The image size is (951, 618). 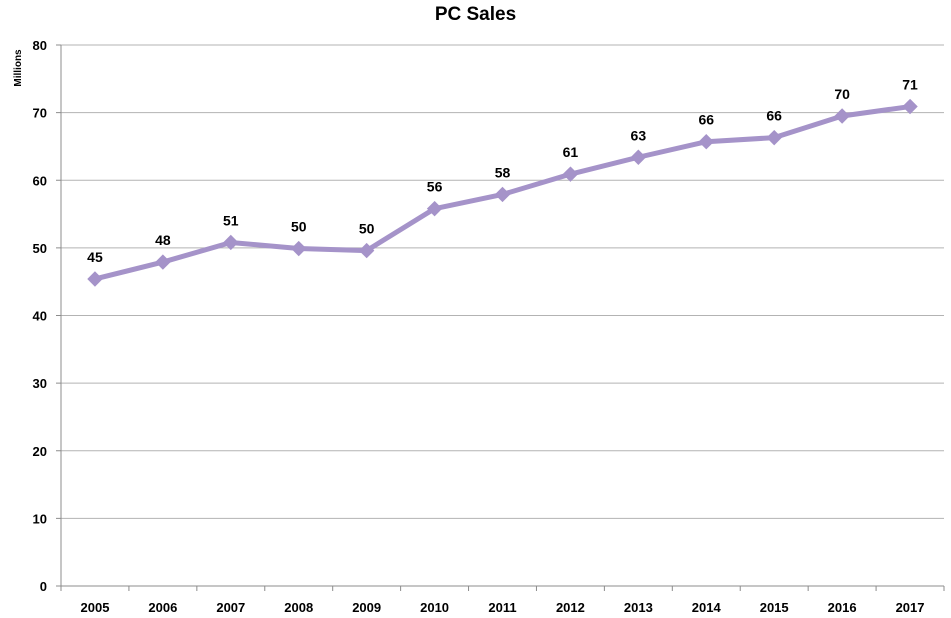 What do you see at coordinates (298, 607) in the screenshot?
I see `x-tick-label: 2008` at bounding box center [298, 607].